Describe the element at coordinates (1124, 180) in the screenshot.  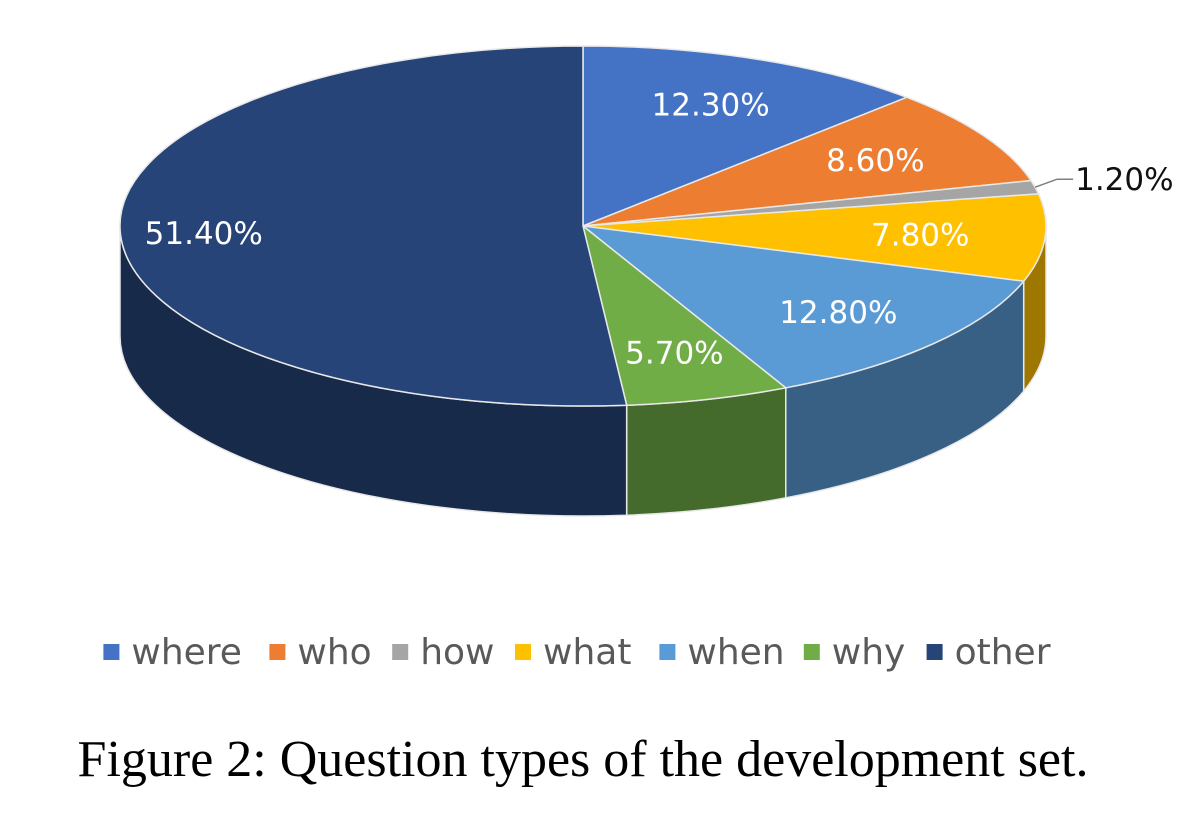
I see `data-label-how: 1.20%` at that location.